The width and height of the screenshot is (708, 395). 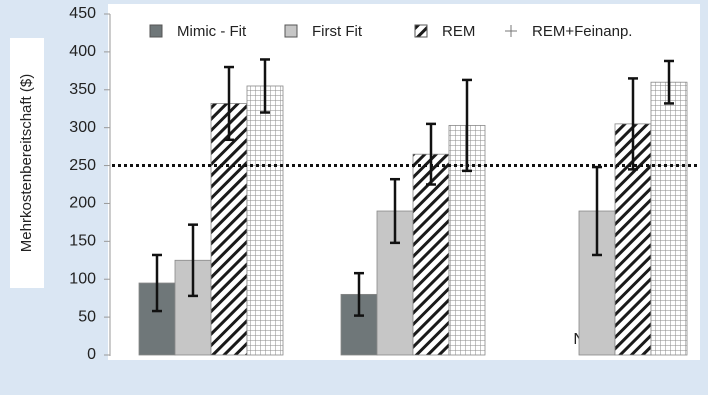 I want to click on y-tick-label: 450, so click(x=82, y=13).